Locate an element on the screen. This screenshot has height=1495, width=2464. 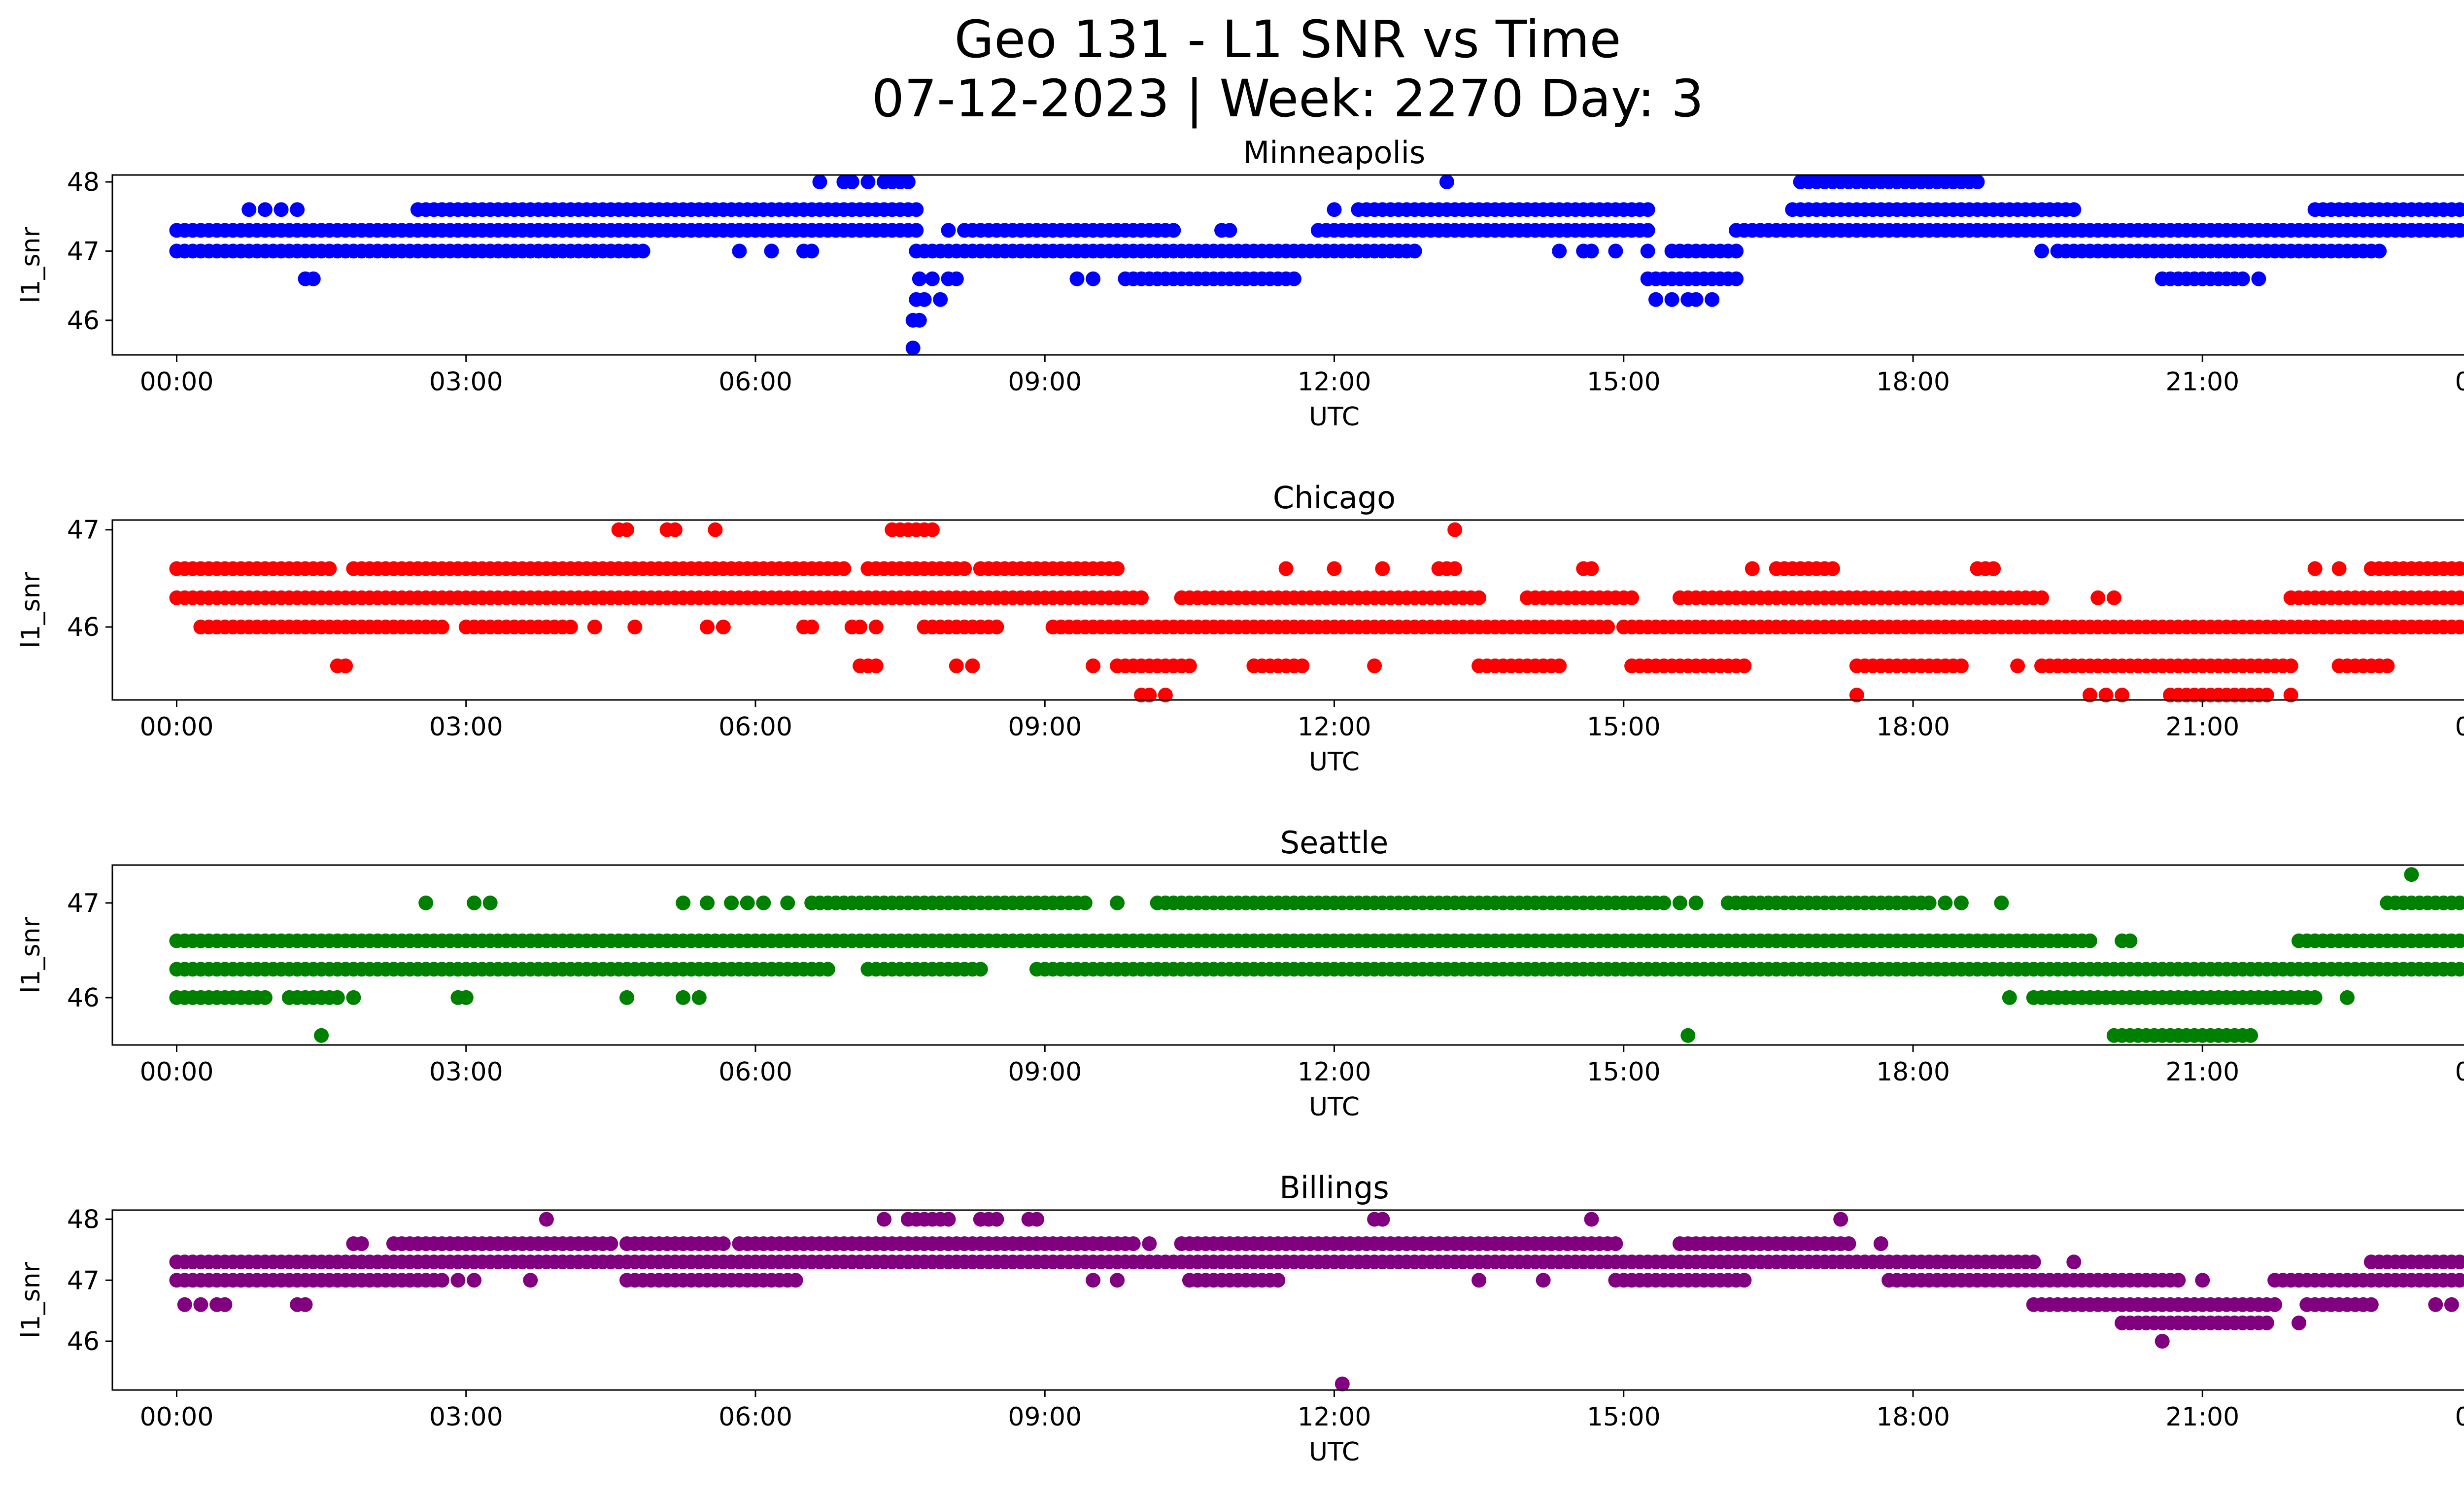
y-axis-title: l1_snr is located at coordinates (31, 264).